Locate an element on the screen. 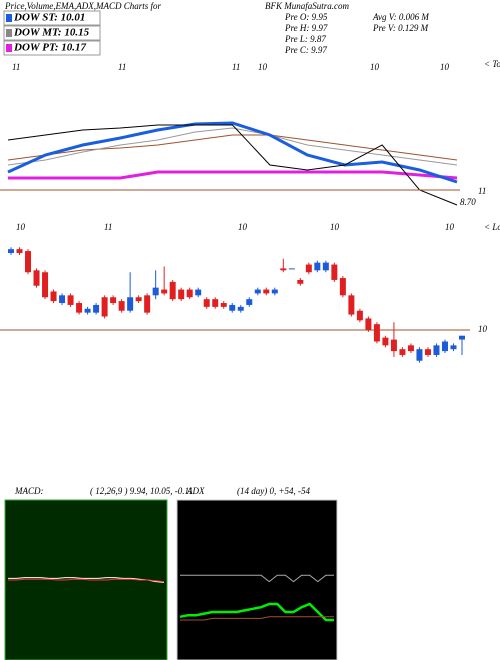 This screenshot has height=660, width=500. site-name: BFK MunafaSutra.com is located at coordinates (307, 6).